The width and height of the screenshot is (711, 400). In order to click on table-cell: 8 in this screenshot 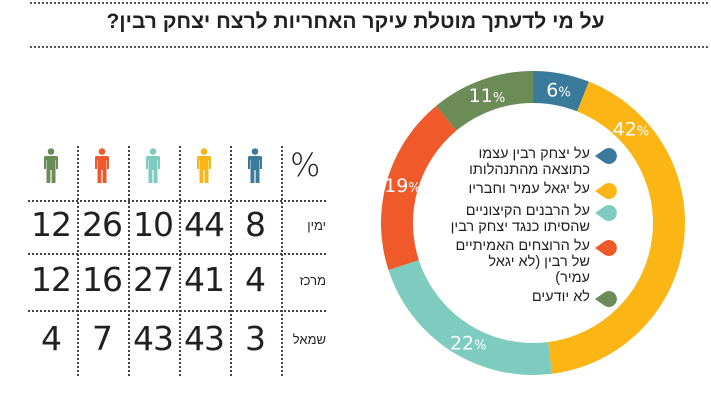, I will do `click(255, 224)`.